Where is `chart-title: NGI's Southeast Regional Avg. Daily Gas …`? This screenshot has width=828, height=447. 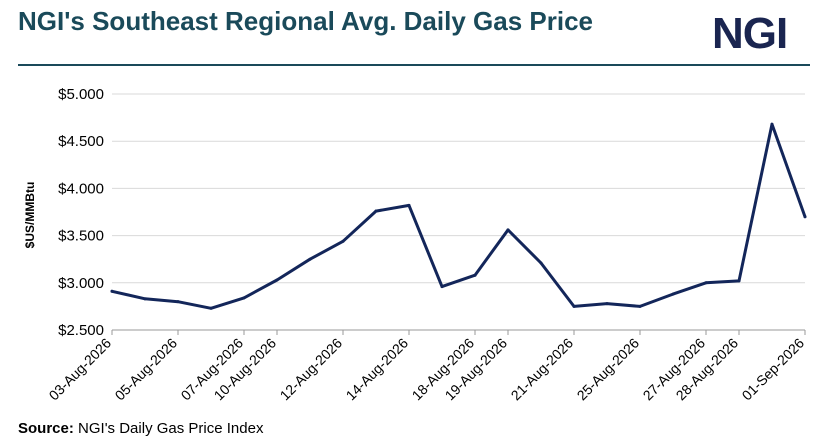
chart-title: NGI's Southeast Regional Avg. Daily Gas … is located at coordinates (305, 21).